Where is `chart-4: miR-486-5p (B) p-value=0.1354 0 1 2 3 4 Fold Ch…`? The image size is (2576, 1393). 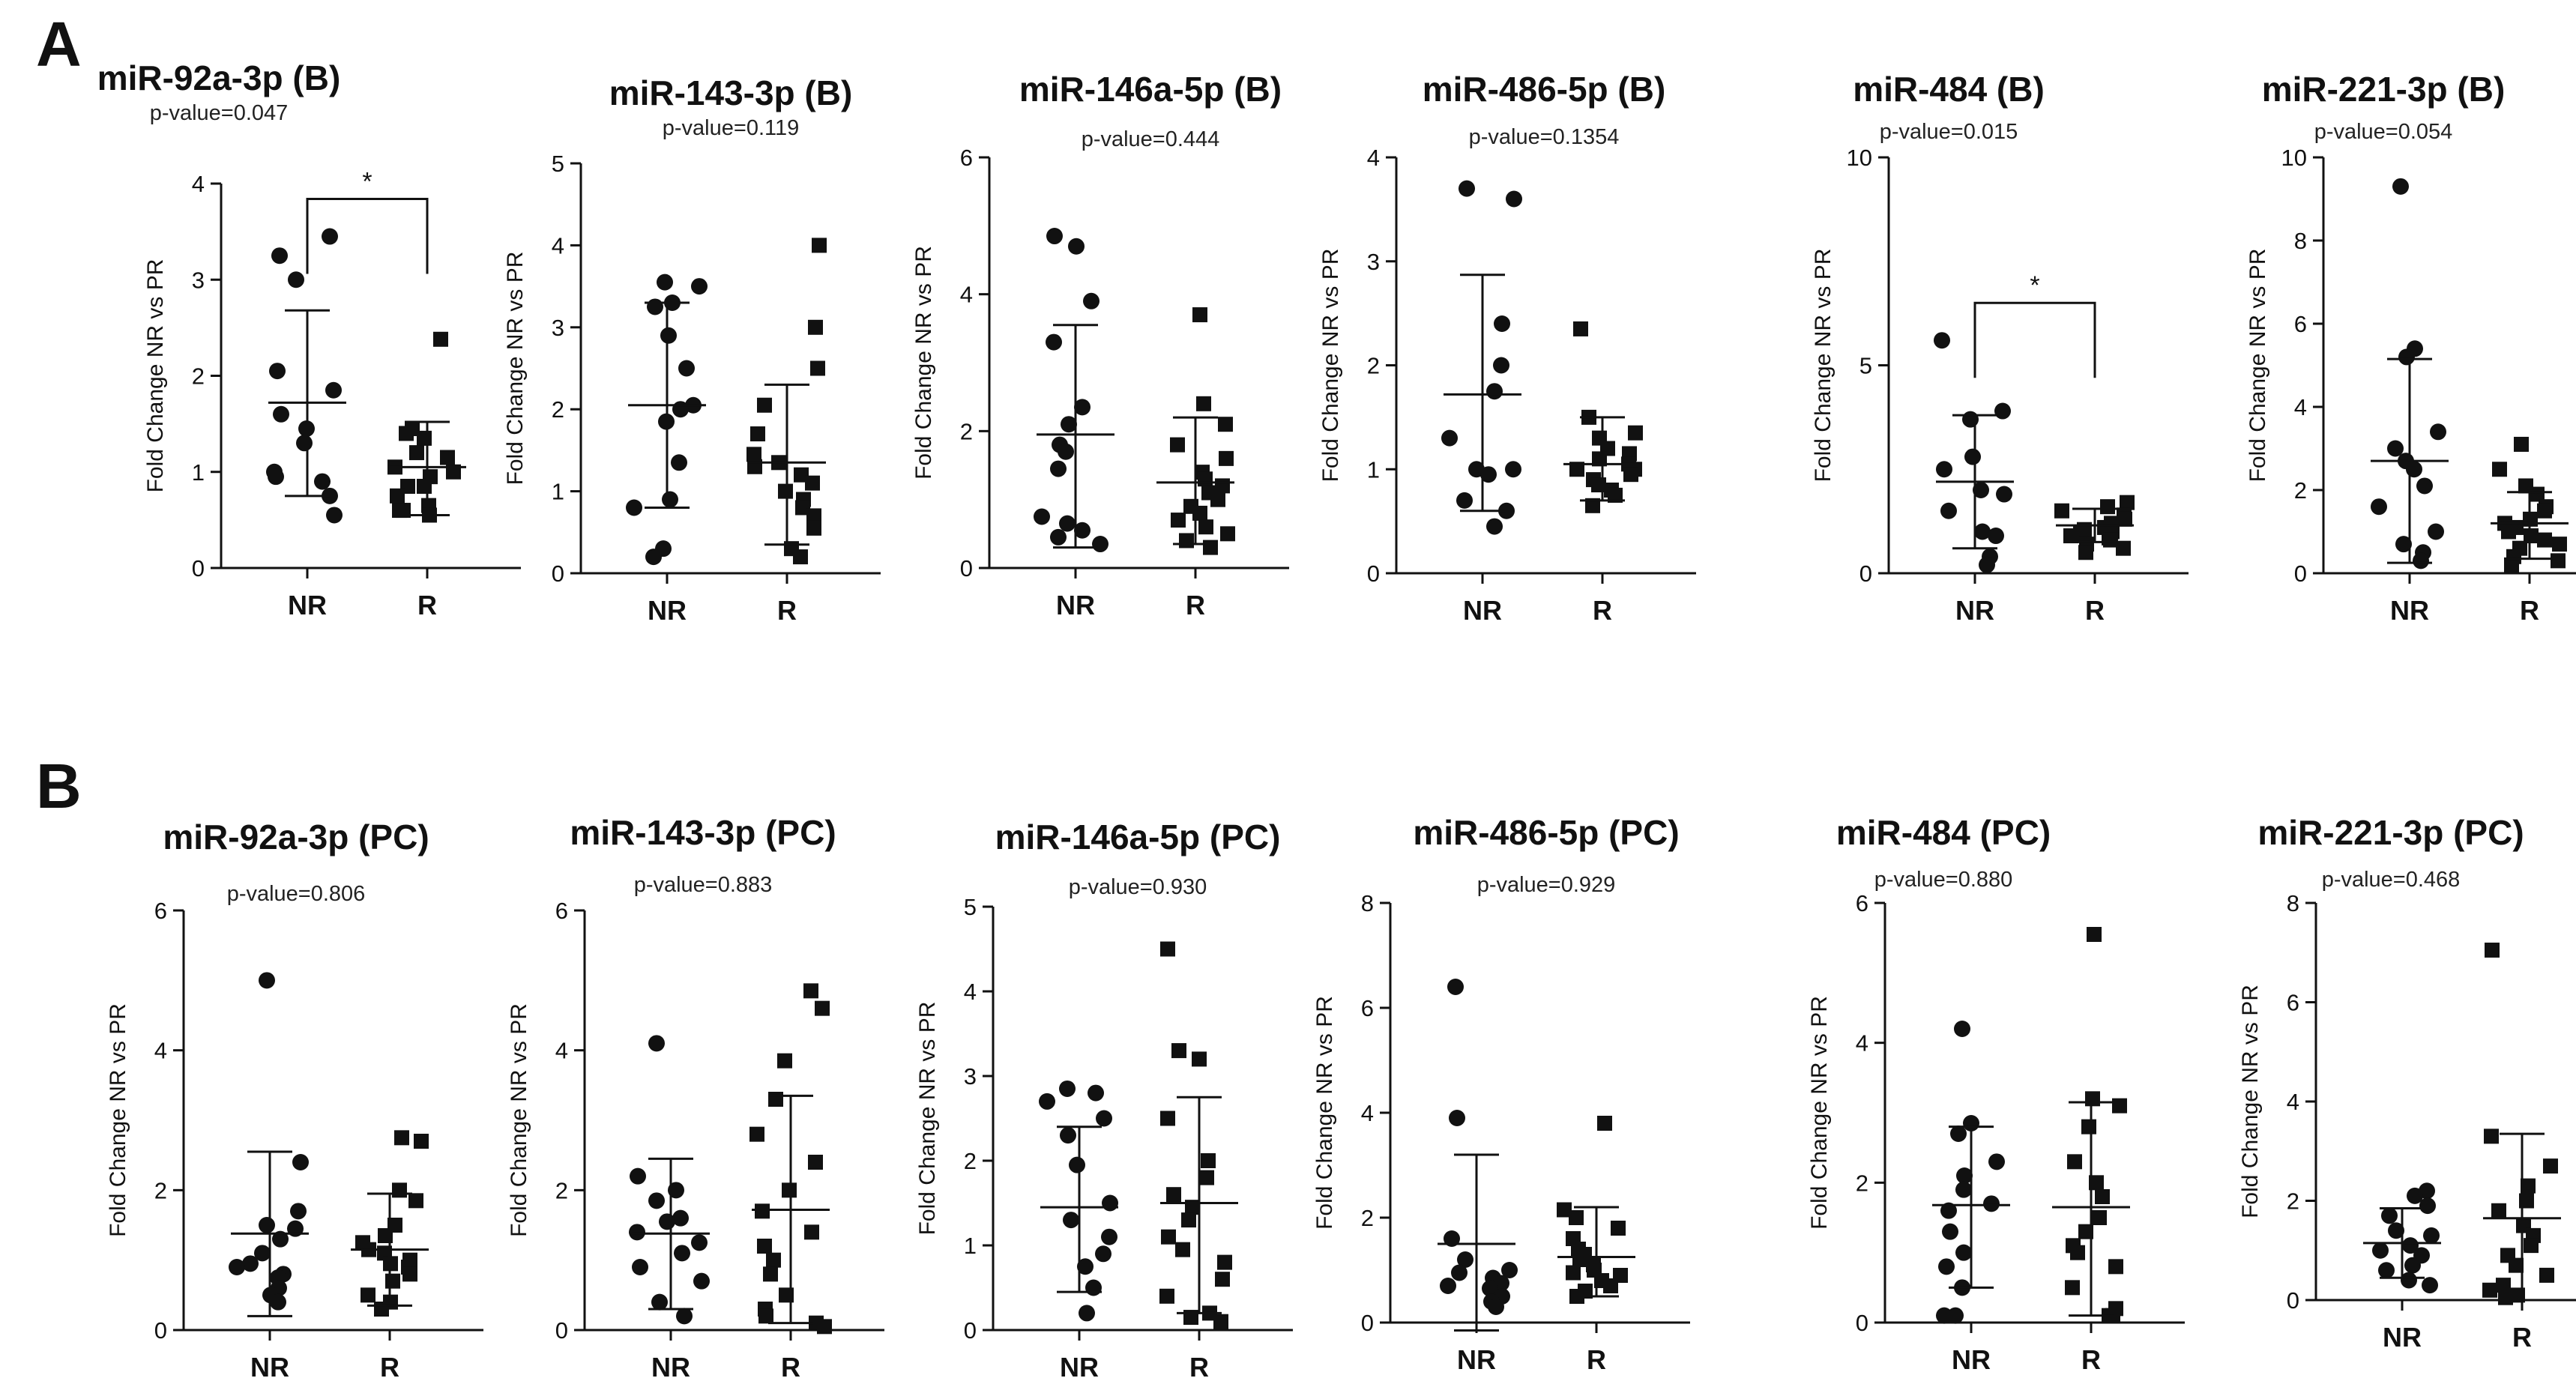
chart-4: miR-486-5p (B) p-value=0.1354 0 1 2 3 4 Fold Ch… is located at coordinates (1507, 348).